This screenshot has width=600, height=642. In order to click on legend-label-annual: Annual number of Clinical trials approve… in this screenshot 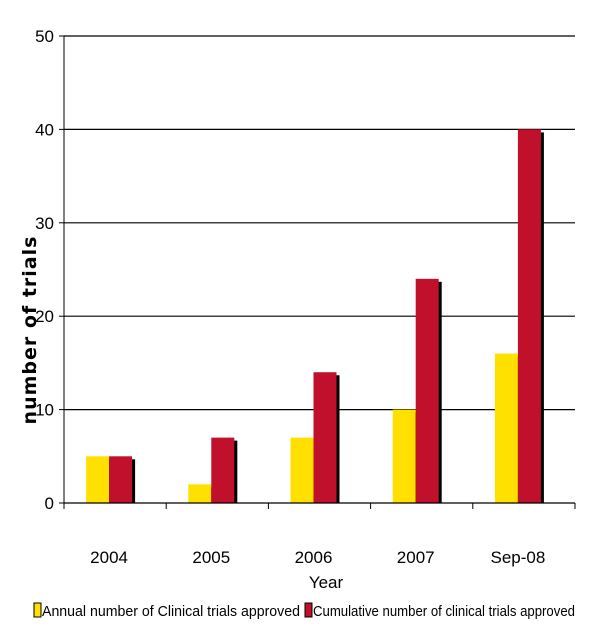, I will do `click(171, 611)`.